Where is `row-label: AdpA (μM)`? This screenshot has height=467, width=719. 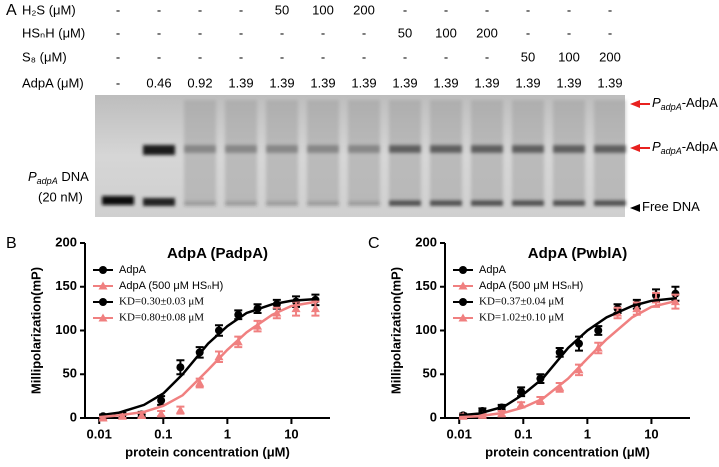 row-label: AdpA (μM) is located at coordinates (53, 82).